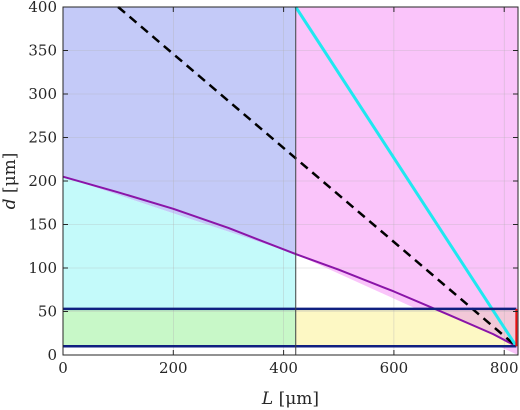 This screenshot has width=520, height=410. I want to click on y-tick-label: 400, so click(42, 8).